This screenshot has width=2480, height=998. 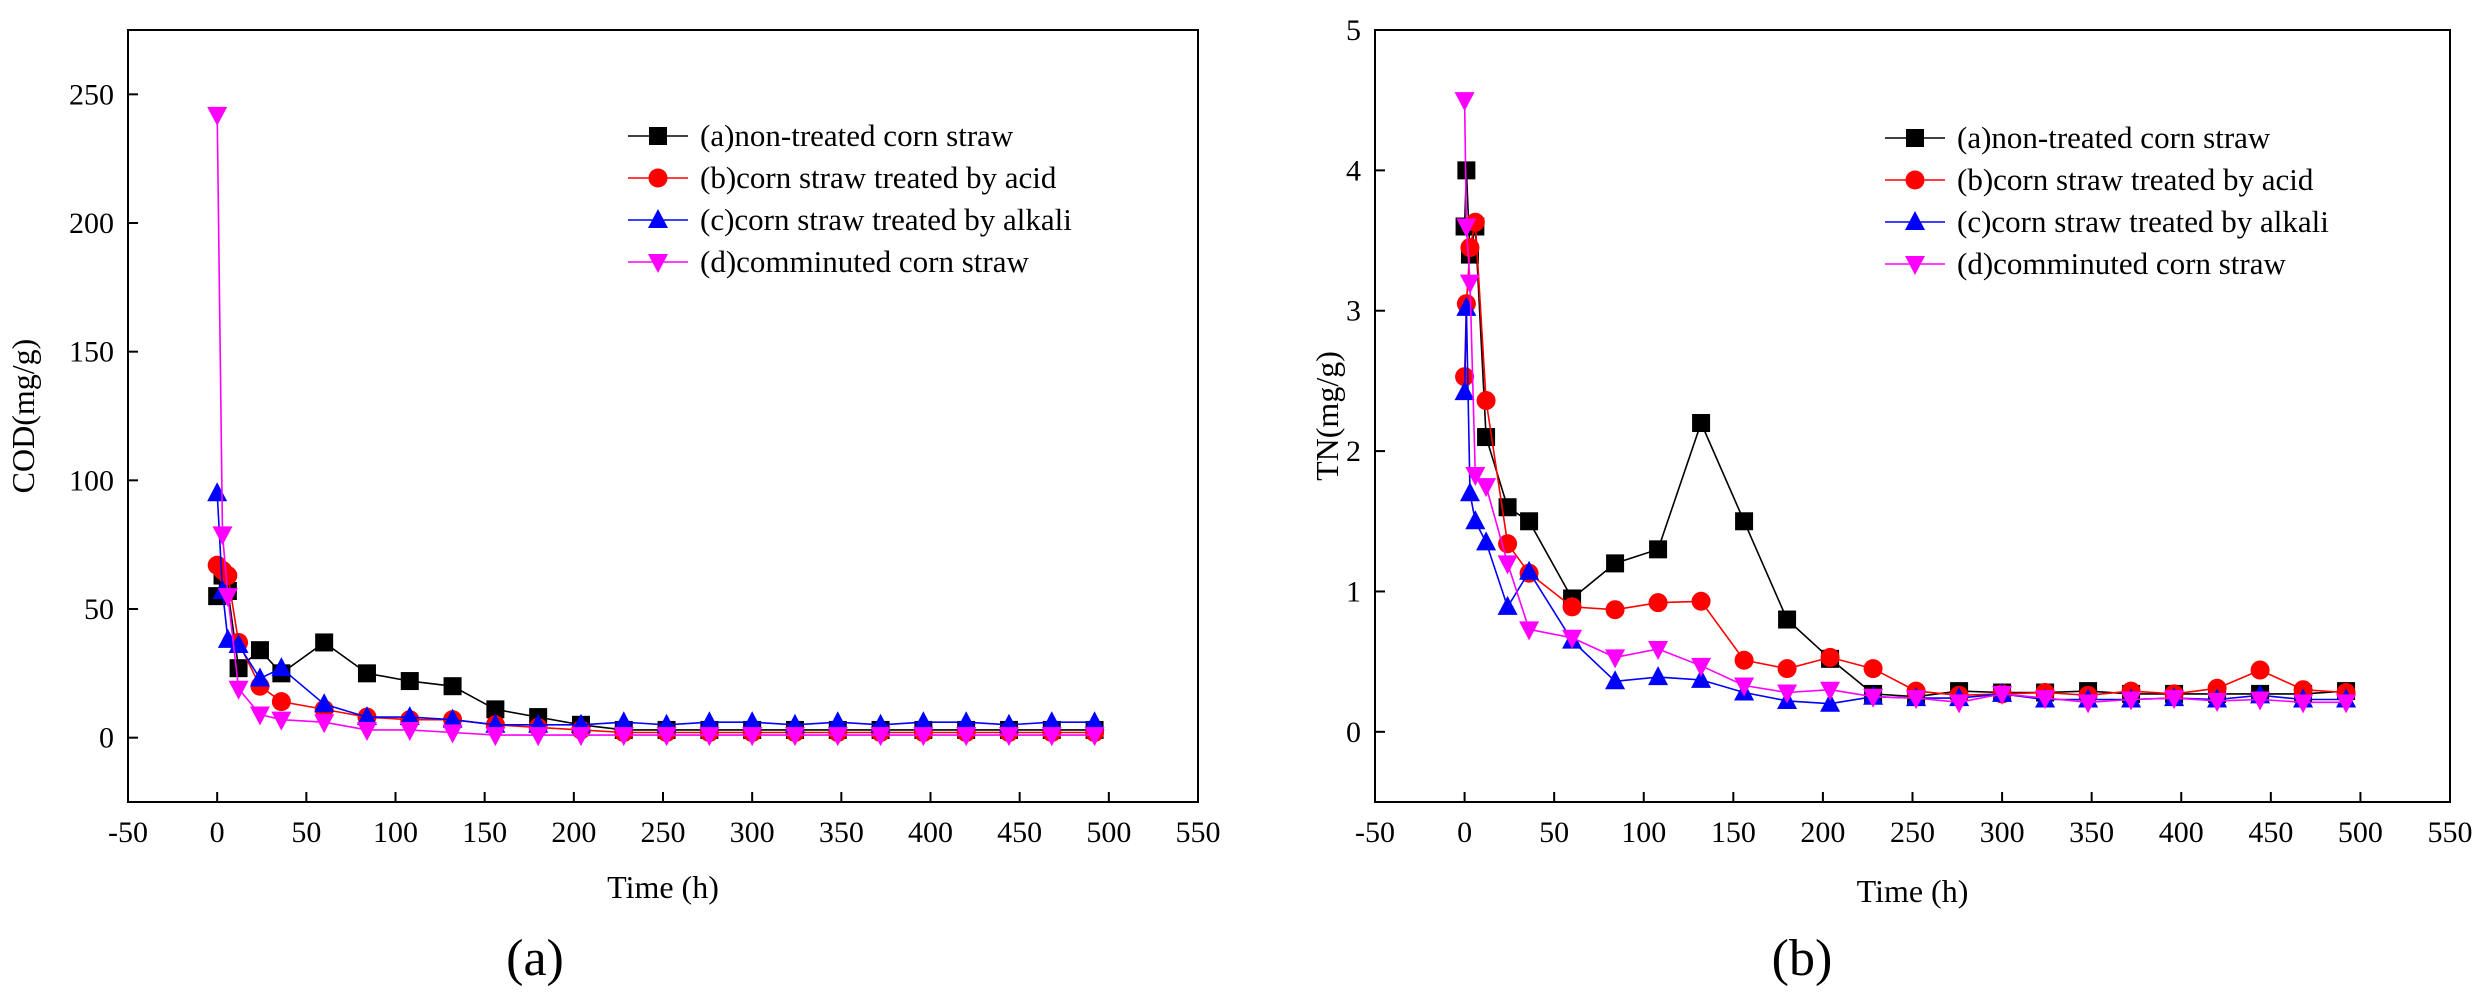 I want to click on x-tick-label: -50, so click(x=128, y=832).